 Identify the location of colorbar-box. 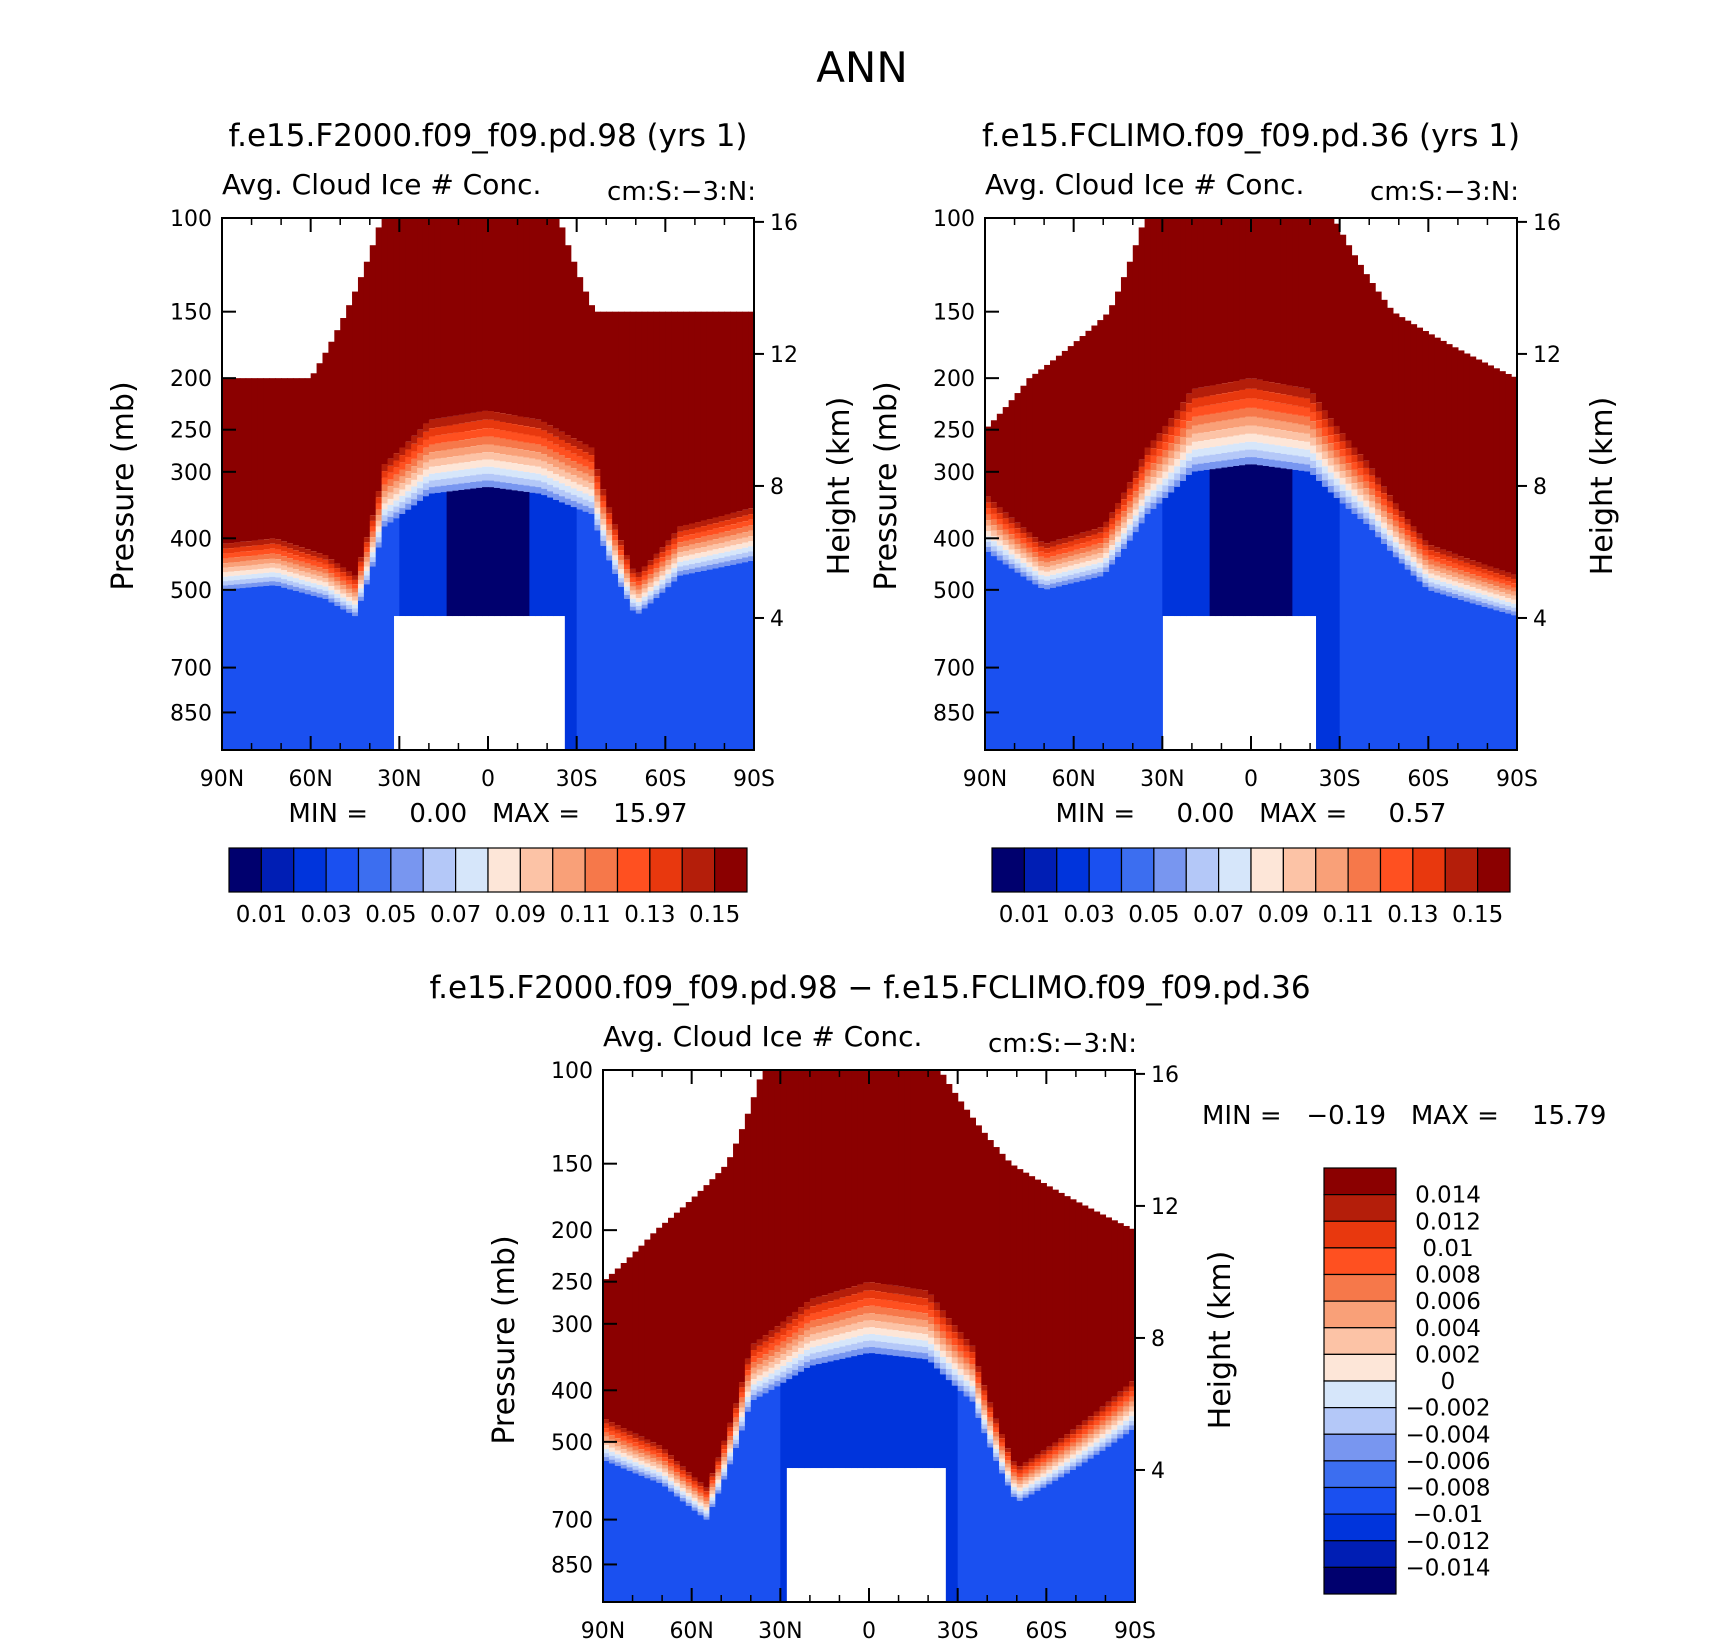
(1360, 1314).